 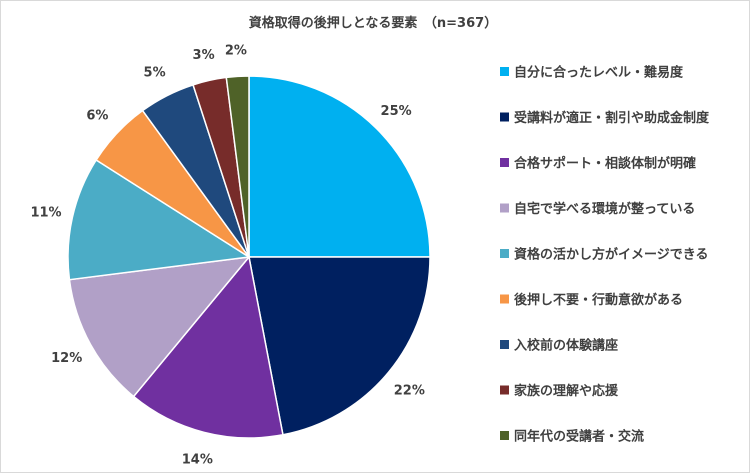 I want to click on legend-label-6: 後押し不要・行動意欲がある, so click(x=598, y=300).